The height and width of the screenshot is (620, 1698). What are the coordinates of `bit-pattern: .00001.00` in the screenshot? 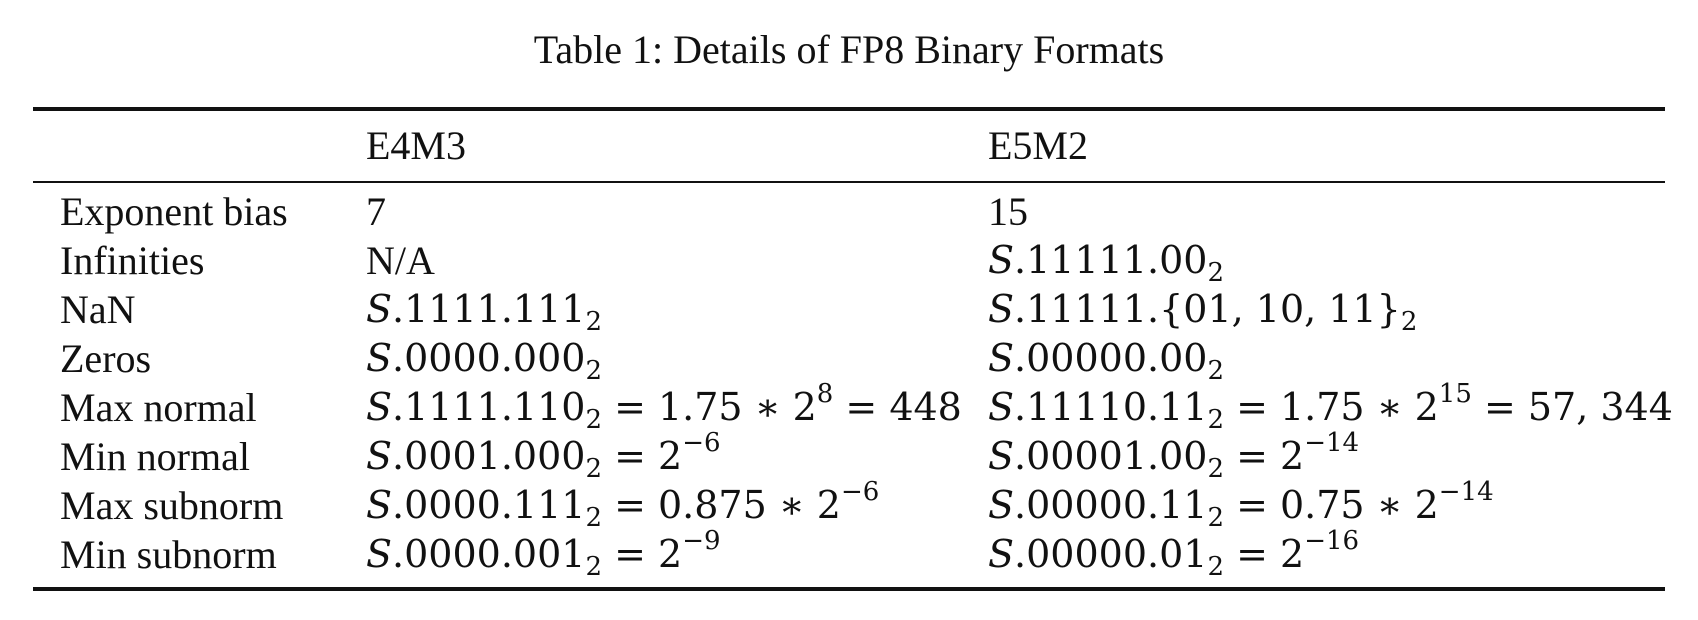 It's located at (1111, 456).